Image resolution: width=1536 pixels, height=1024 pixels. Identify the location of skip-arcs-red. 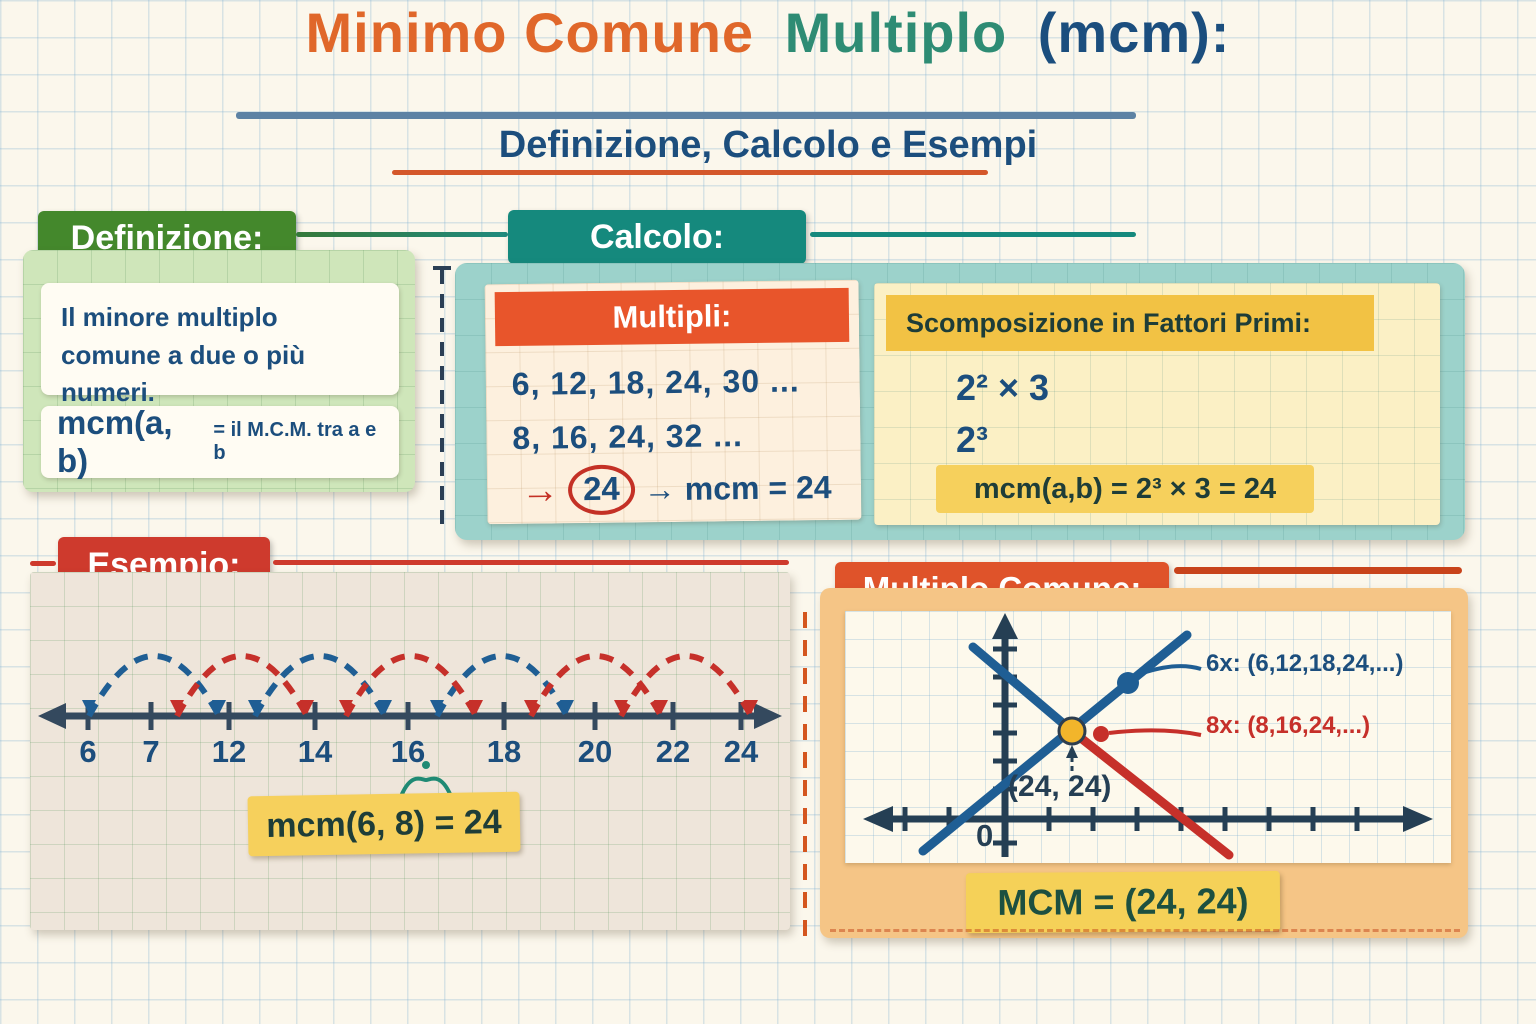
(464, 685).